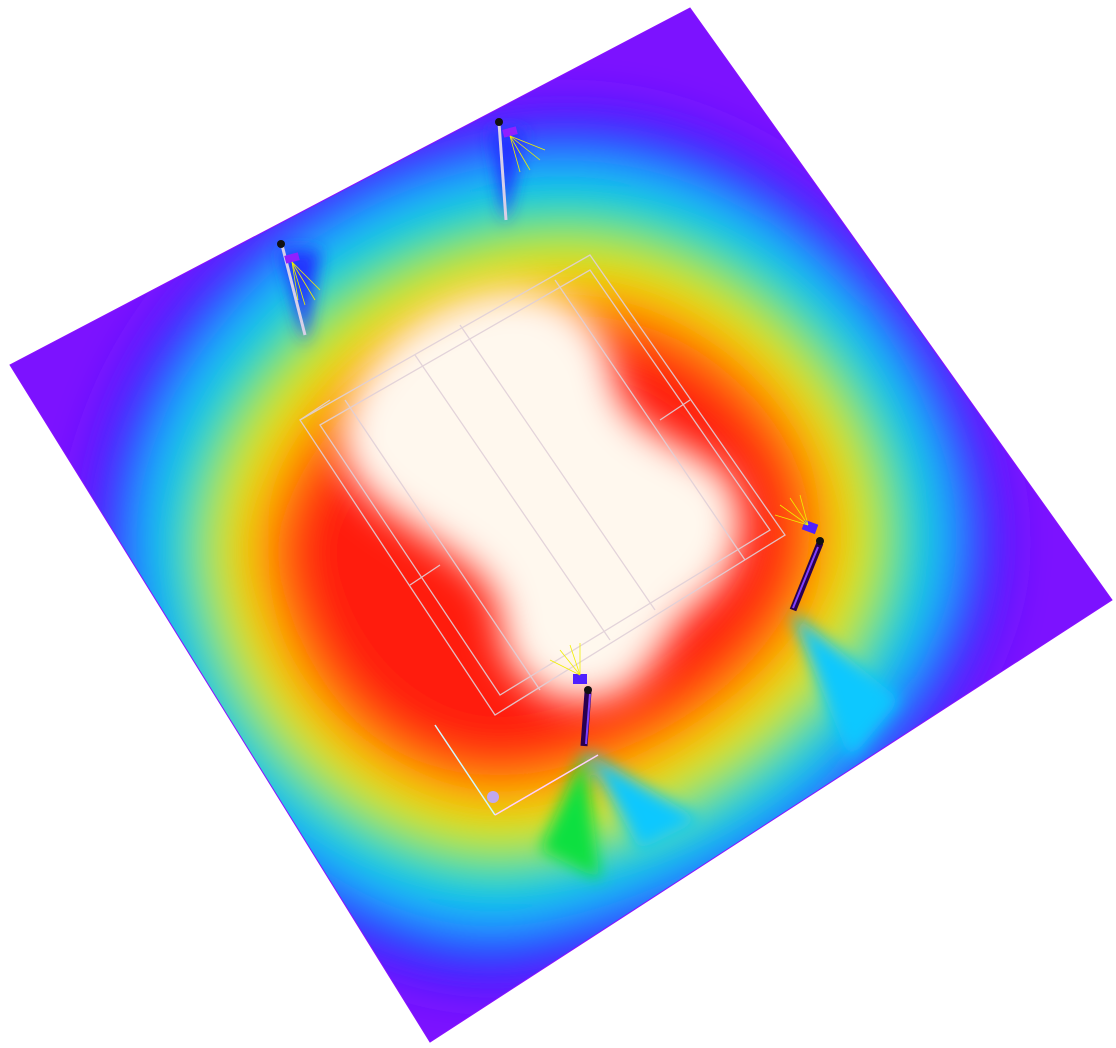 The width and height of the screenshot is (1116, 1048). I want to click on court-center-line, so click(557, 467).